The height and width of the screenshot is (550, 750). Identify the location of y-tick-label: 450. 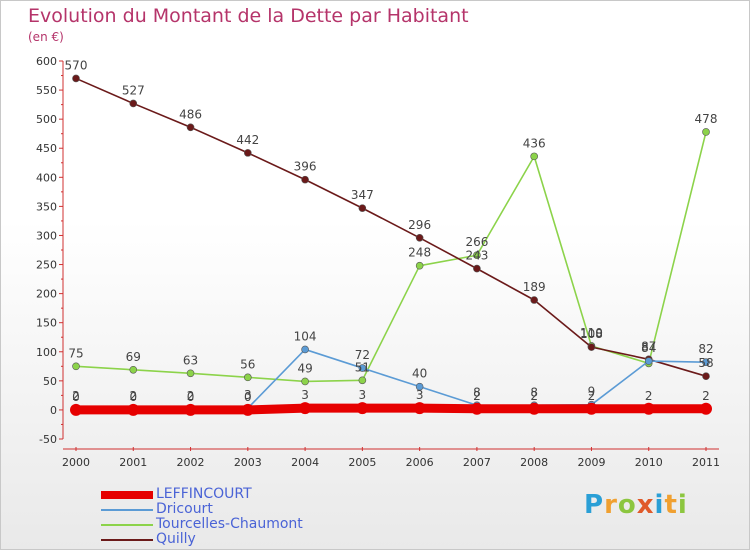
(46, 148).